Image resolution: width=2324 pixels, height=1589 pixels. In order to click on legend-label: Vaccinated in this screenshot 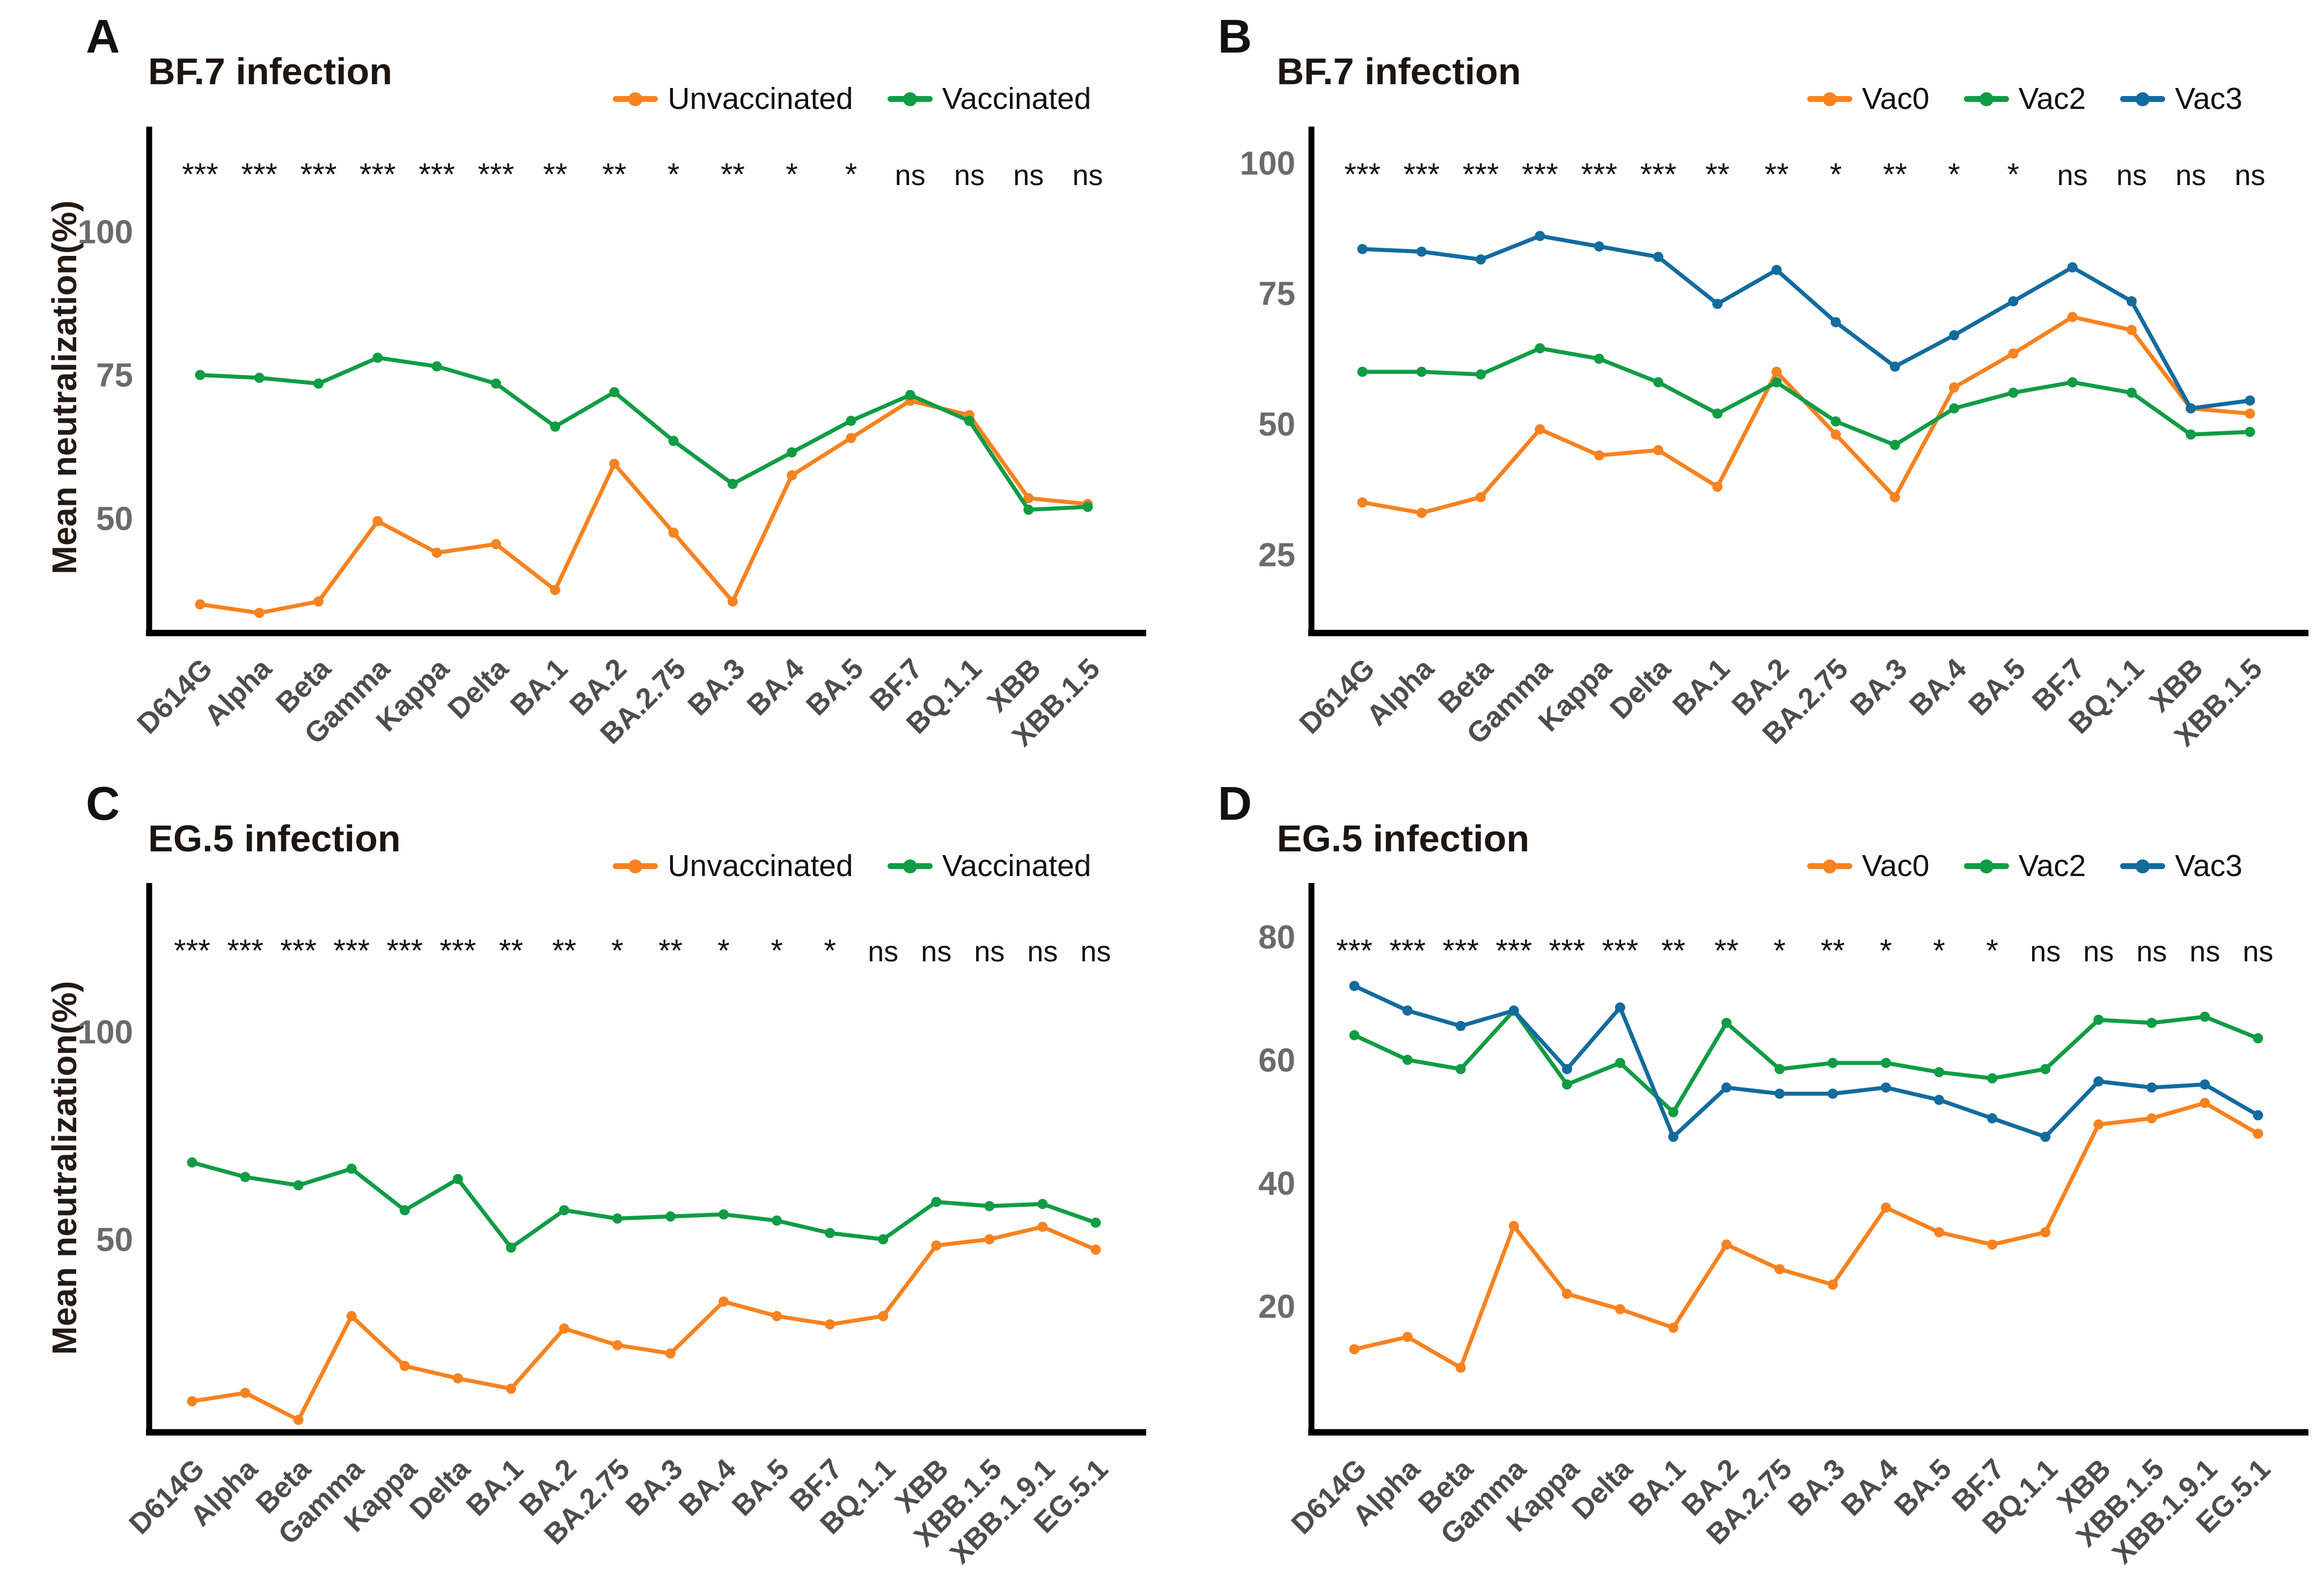, I will do `click(1016, 866)`.